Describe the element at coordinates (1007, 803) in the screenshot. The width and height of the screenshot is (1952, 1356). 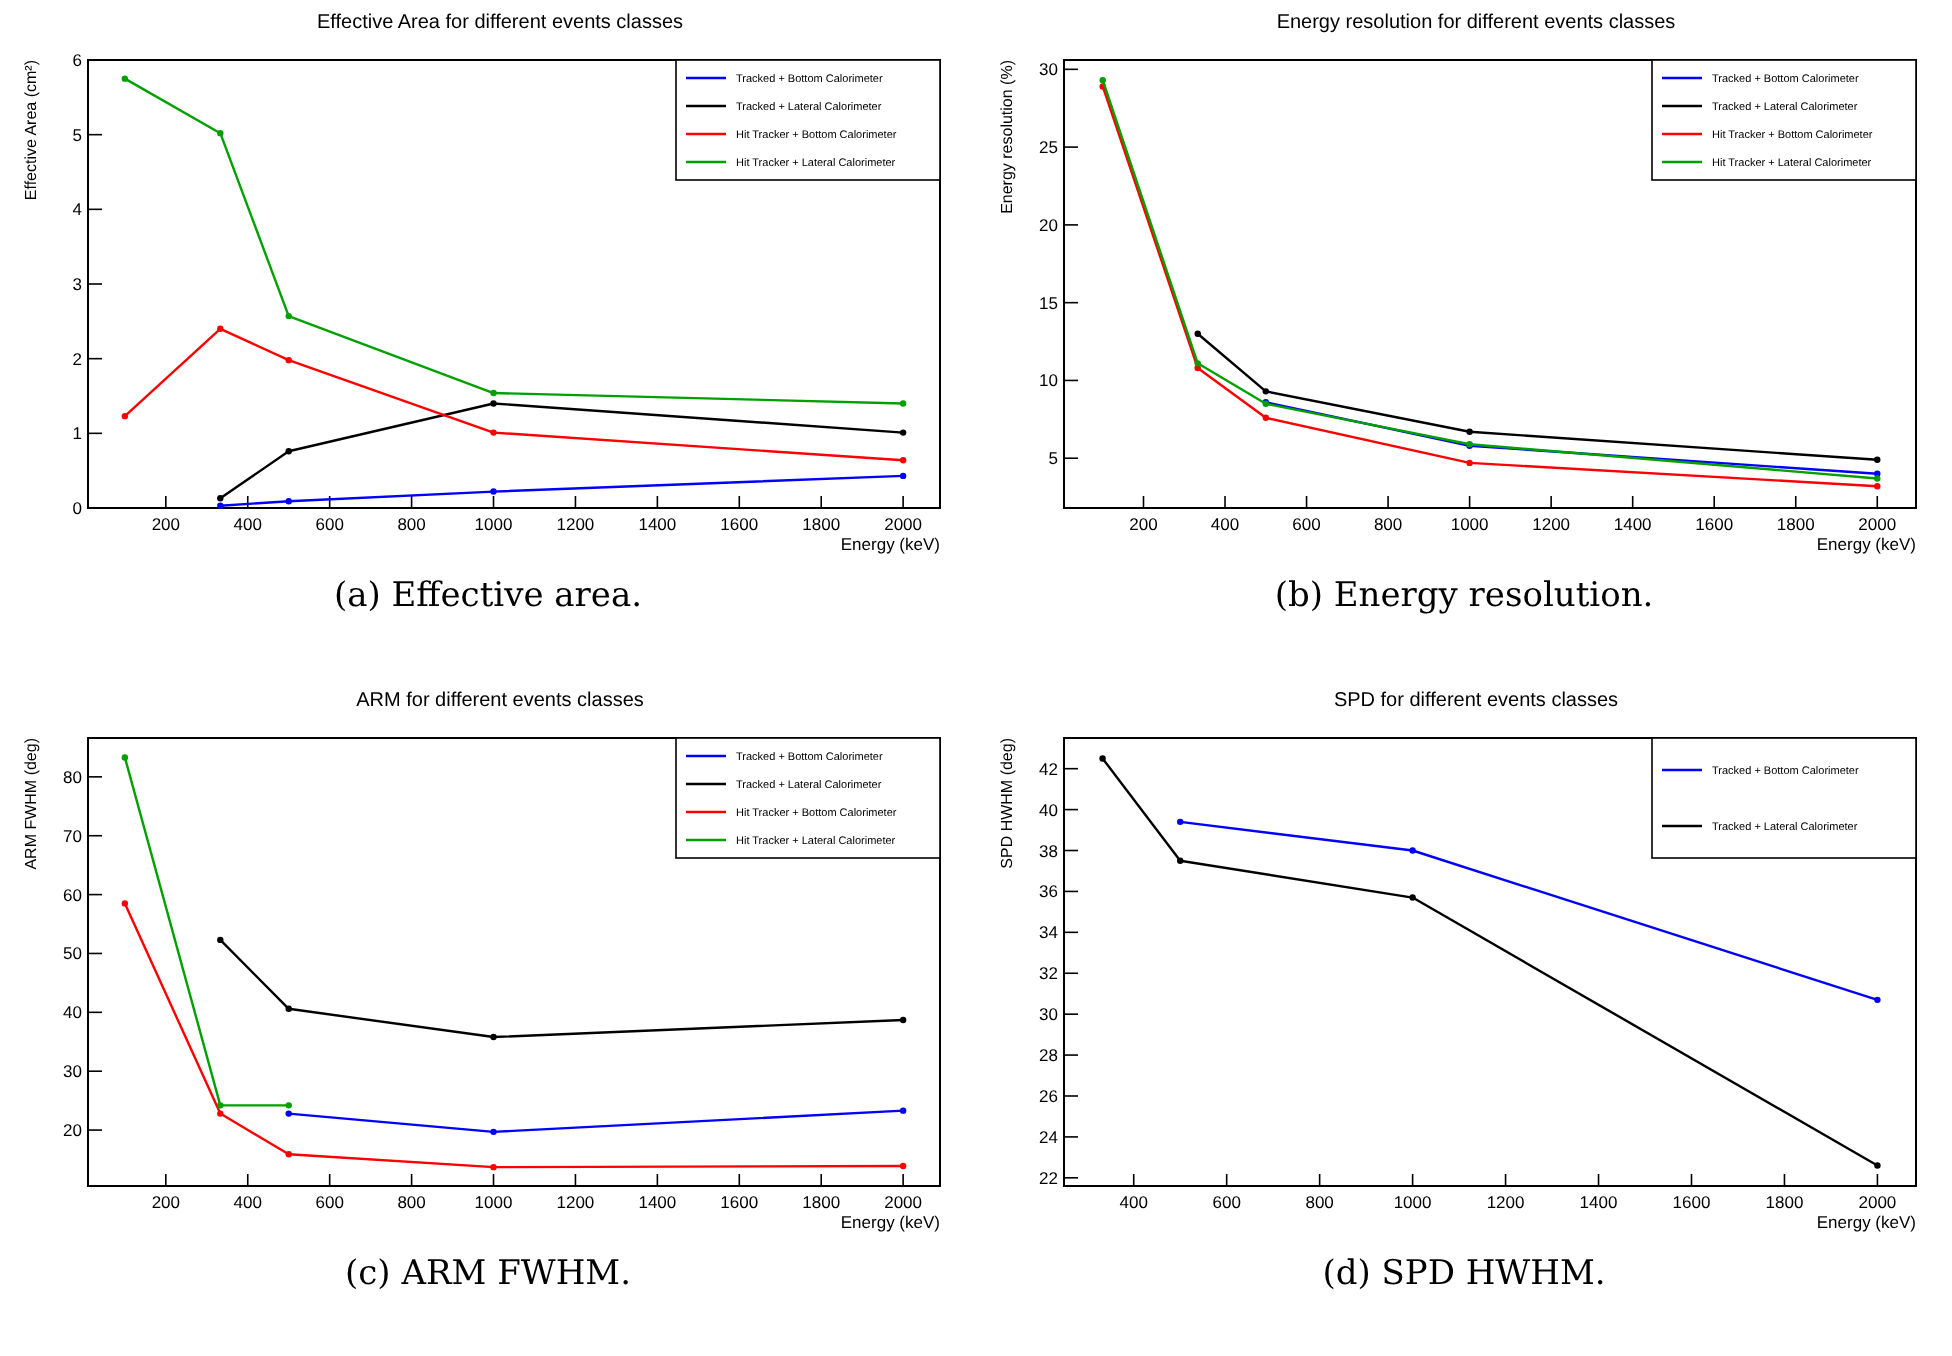
I see `y-axis-title: SPD HWHM (deg)` at that location.